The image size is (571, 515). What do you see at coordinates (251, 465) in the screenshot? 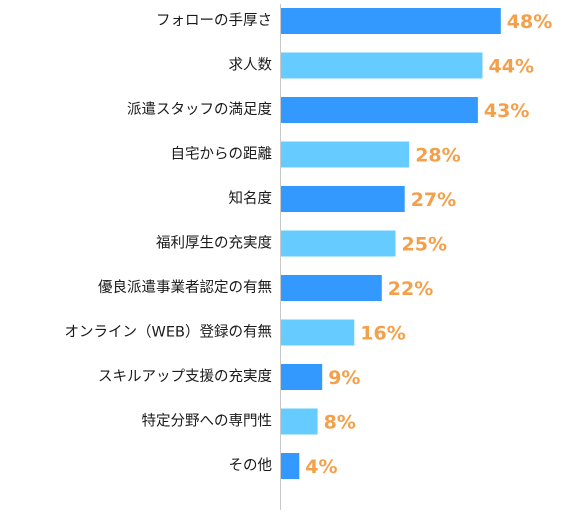
I see `category-label-11: その他` at bounding box center [251, 465].